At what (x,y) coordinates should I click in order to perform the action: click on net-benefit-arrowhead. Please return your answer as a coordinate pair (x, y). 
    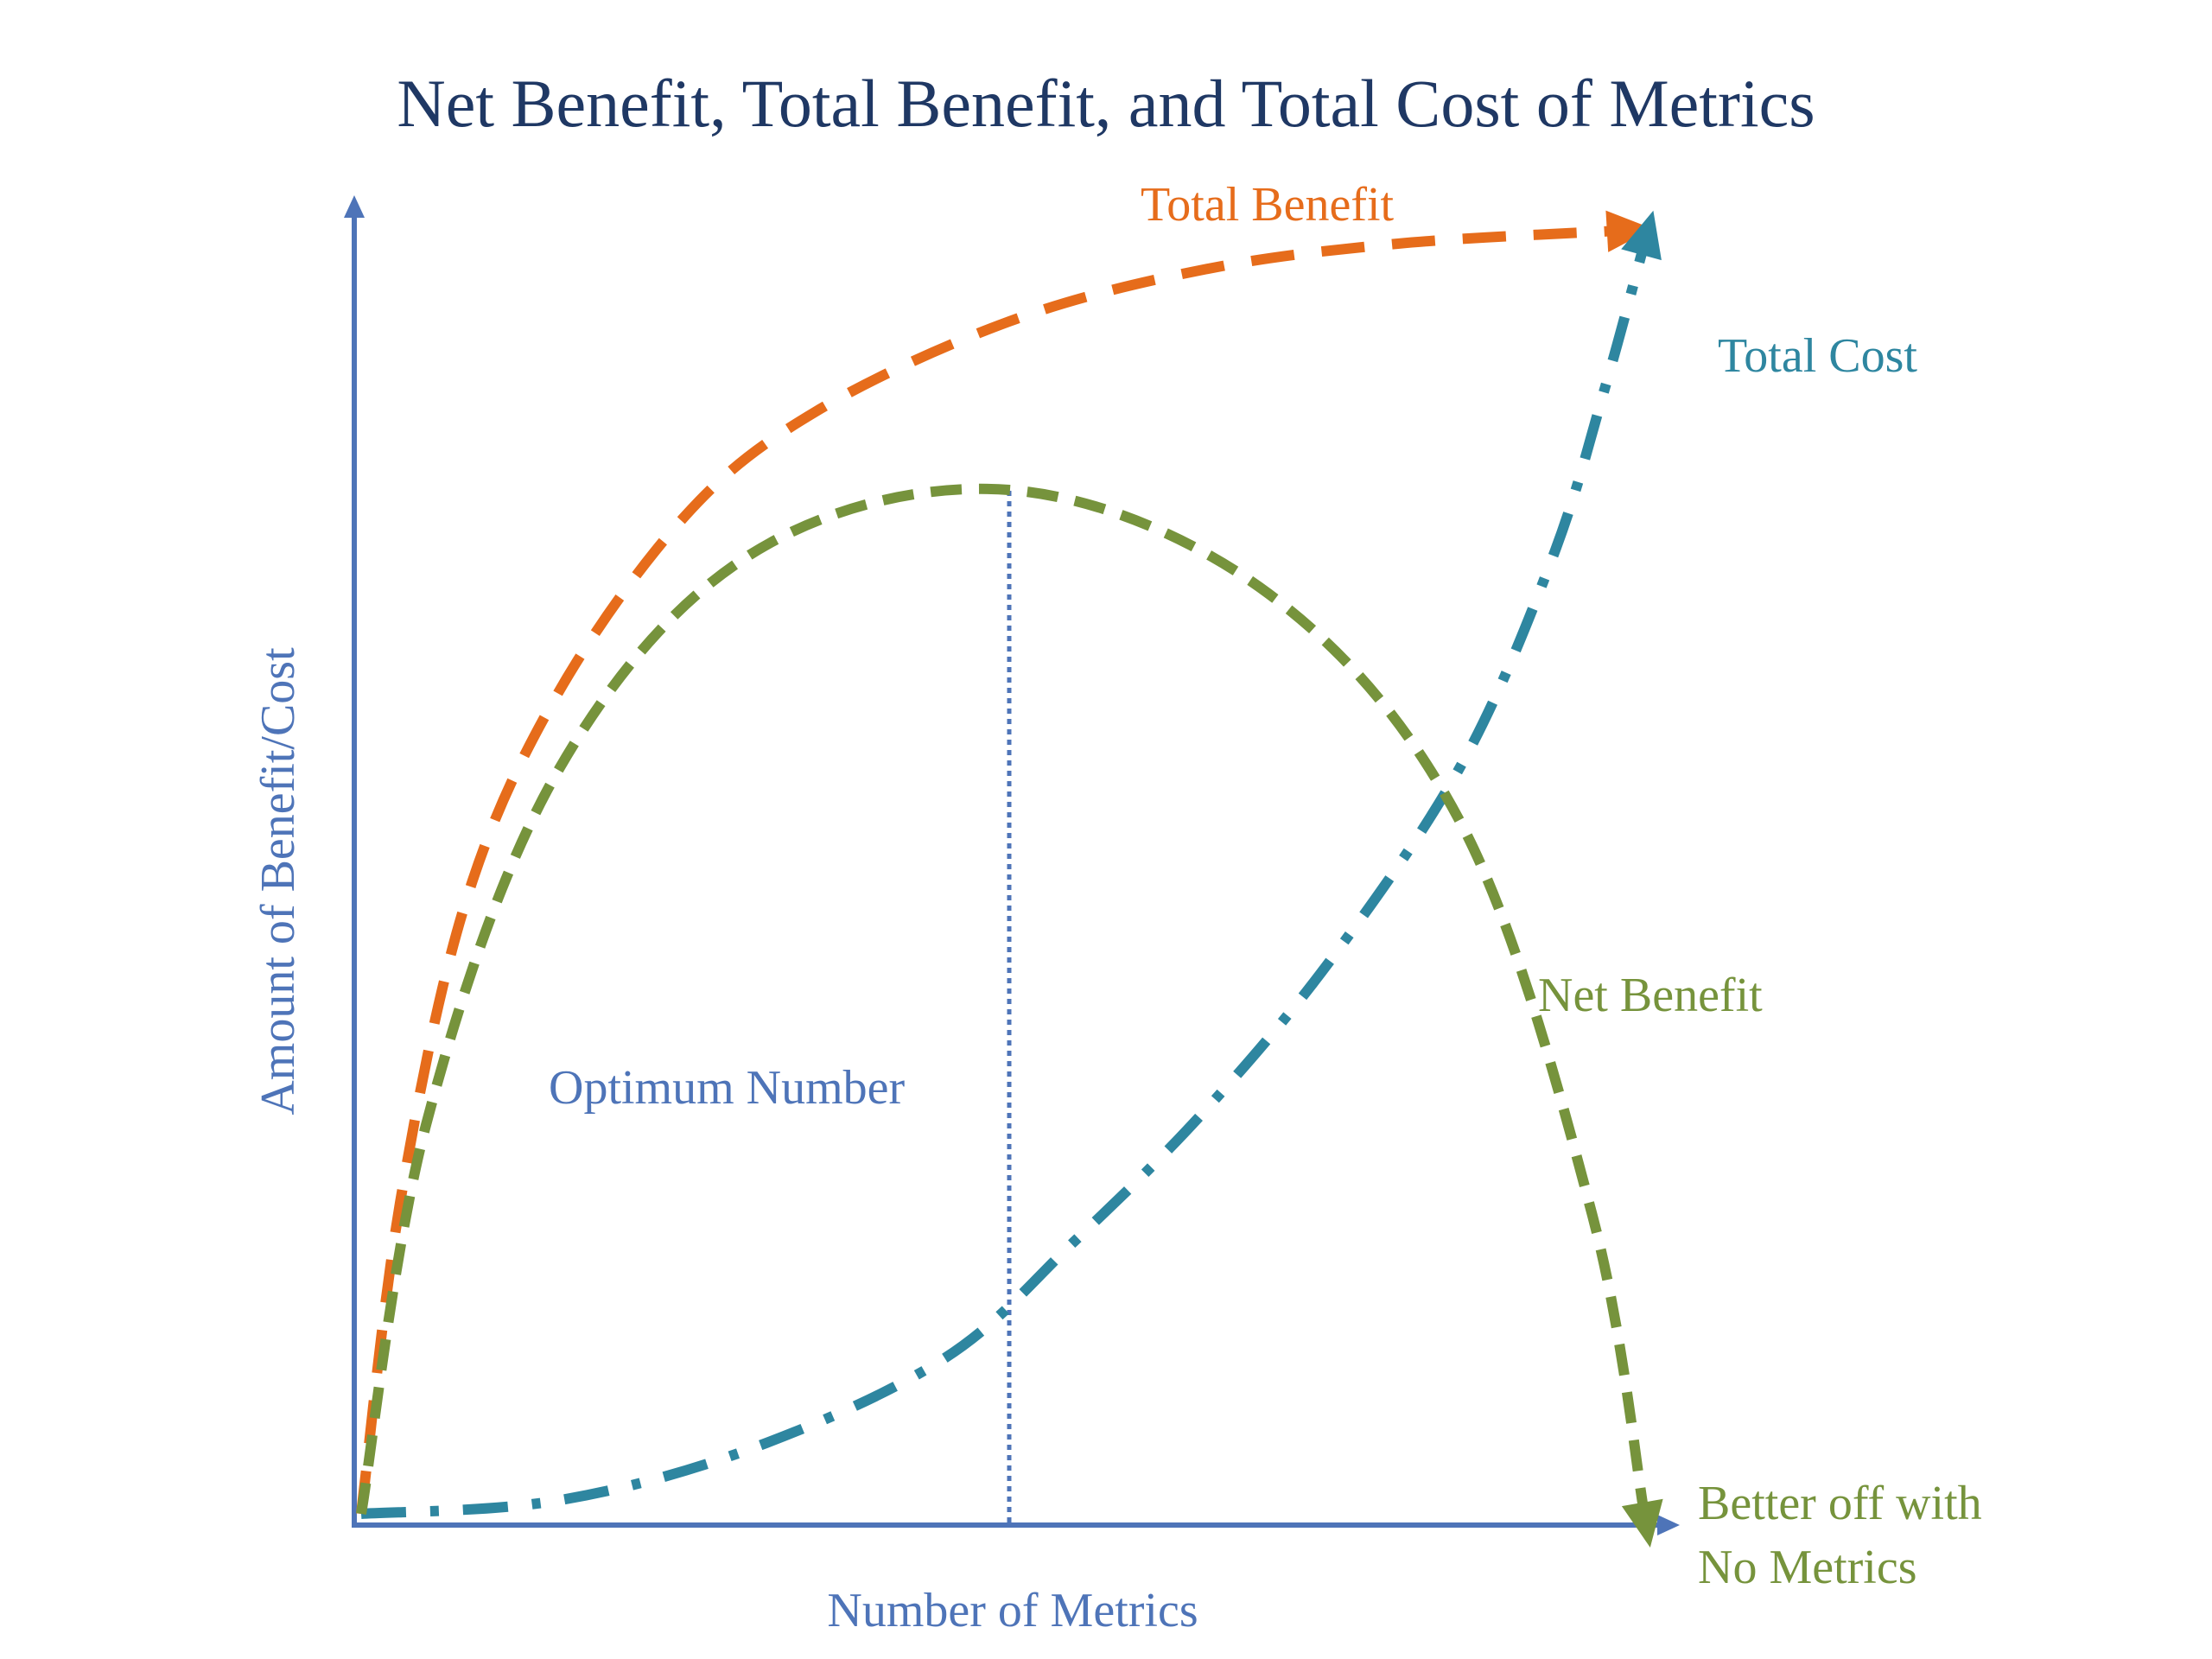
    Looking at the image, I should click on (1642, 1523).